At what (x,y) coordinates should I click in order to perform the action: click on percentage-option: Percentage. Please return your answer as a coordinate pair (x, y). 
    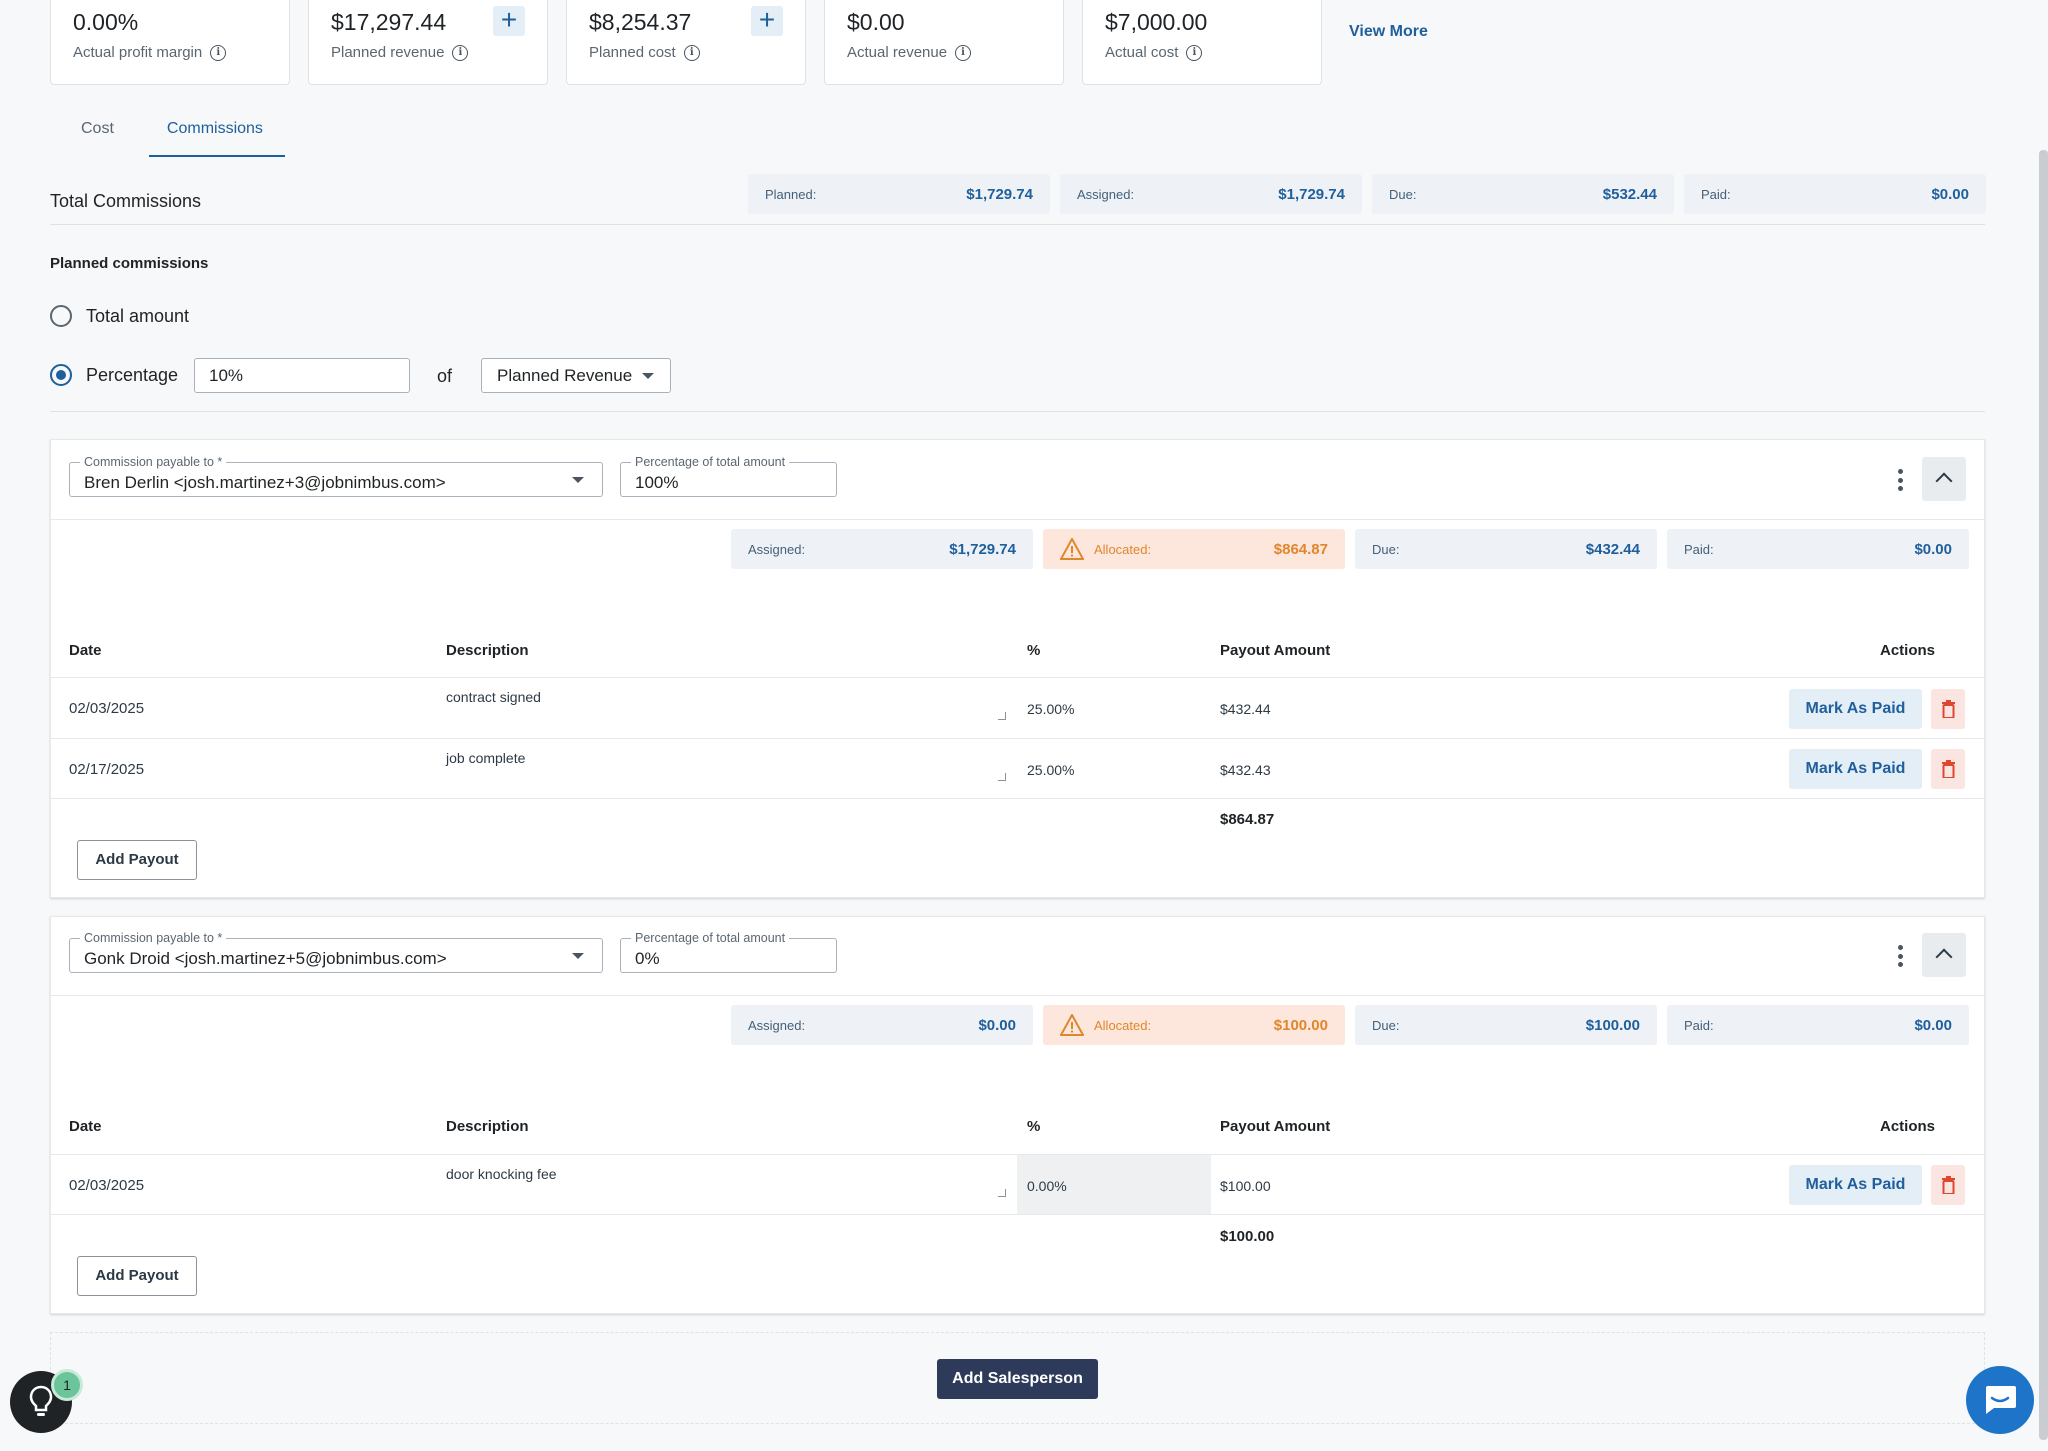
    Looking at the image, I should click on (114, 375).